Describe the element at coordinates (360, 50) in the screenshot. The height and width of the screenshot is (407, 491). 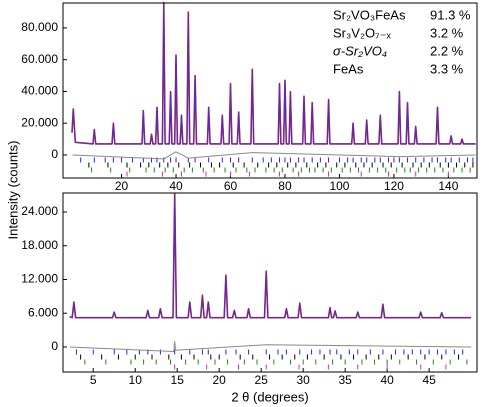
I see `legend-name: σ-Sr₂VO₄` at that location.